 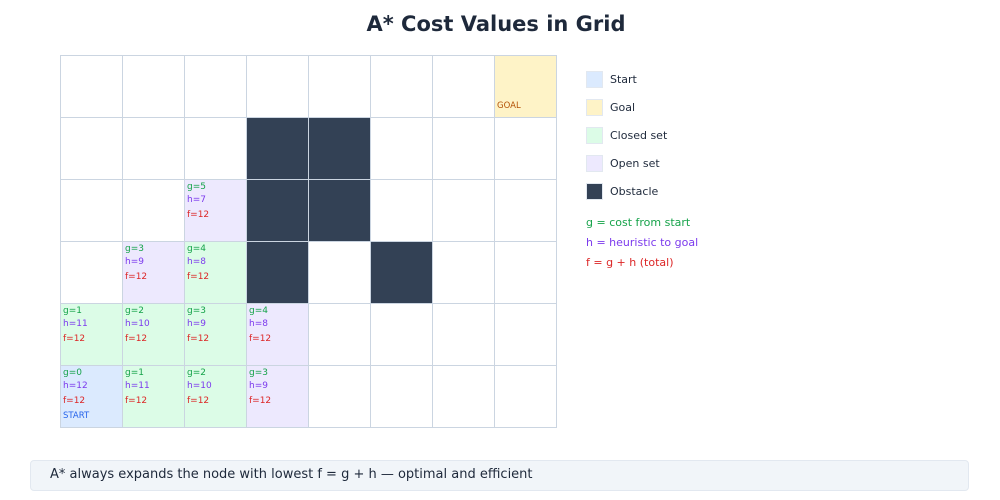 I want to click on grid-cell-closed: g=3 h=9 f=12, so click(x=216, y=335).